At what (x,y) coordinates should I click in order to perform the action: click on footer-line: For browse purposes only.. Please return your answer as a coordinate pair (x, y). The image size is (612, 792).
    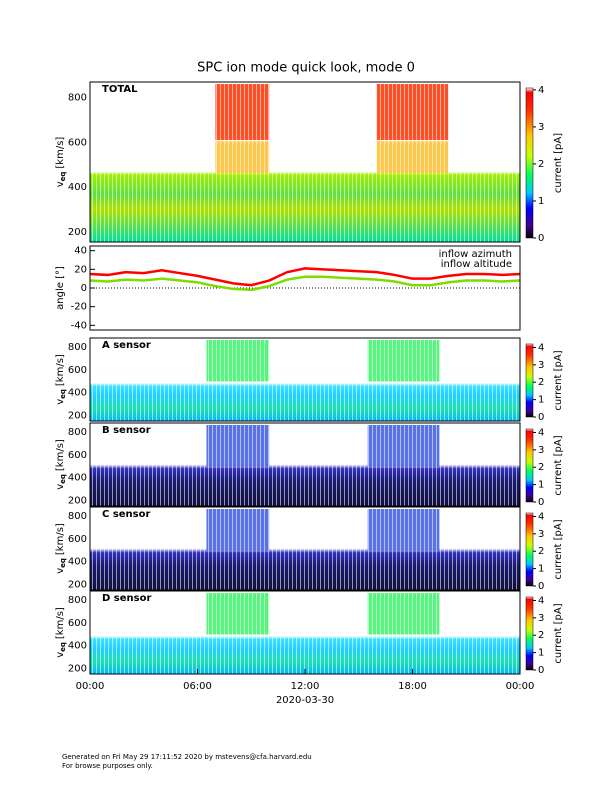
    Looking at the image, I should click on (107, 766).